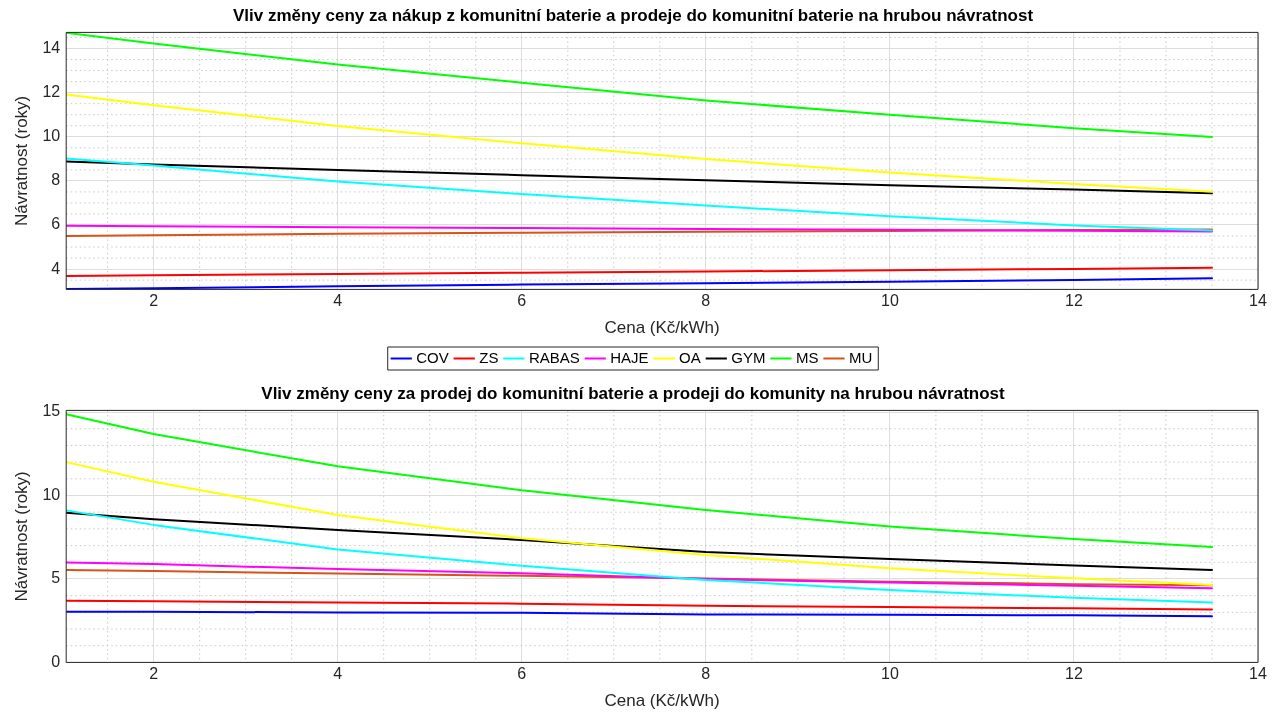  I want to click on y-tick-label: 6, so click(56, 224).